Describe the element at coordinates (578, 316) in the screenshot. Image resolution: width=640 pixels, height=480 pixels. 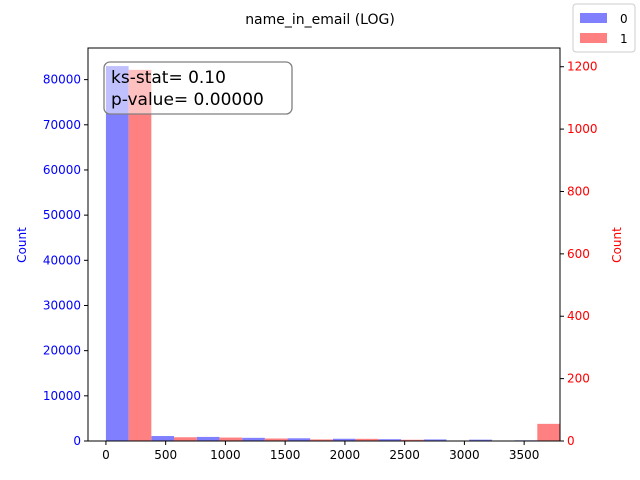
I see `y-right-tick-label: 400` at that location.